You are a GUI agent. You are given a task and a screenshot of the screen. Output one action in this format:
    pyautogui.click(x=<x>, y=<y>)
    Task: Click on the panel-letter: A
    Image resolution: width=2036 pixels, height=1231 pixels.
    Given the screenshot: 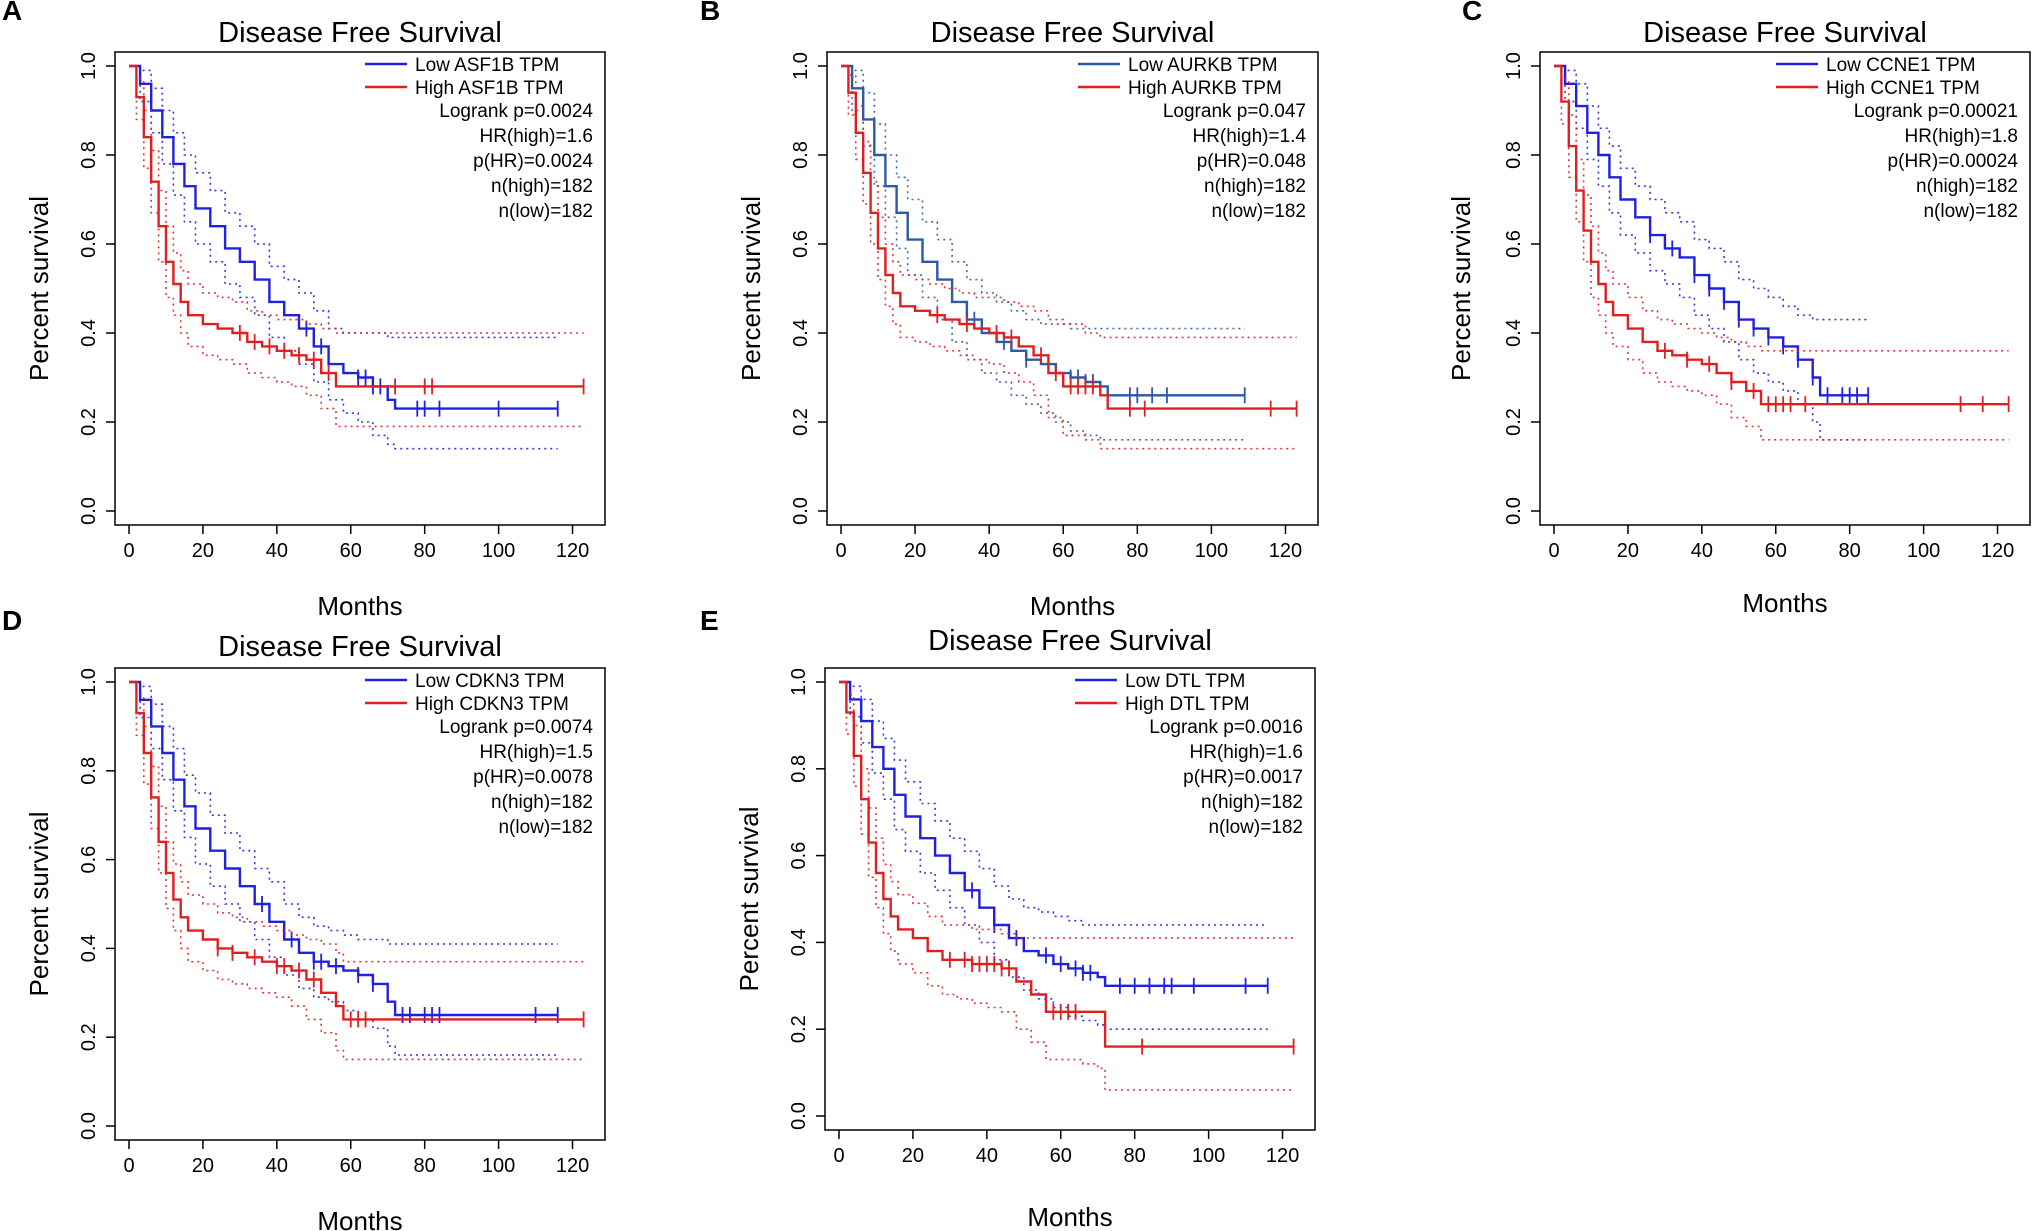 What is the action you would take?
    pyautogui.click(x=12, y=13)
    